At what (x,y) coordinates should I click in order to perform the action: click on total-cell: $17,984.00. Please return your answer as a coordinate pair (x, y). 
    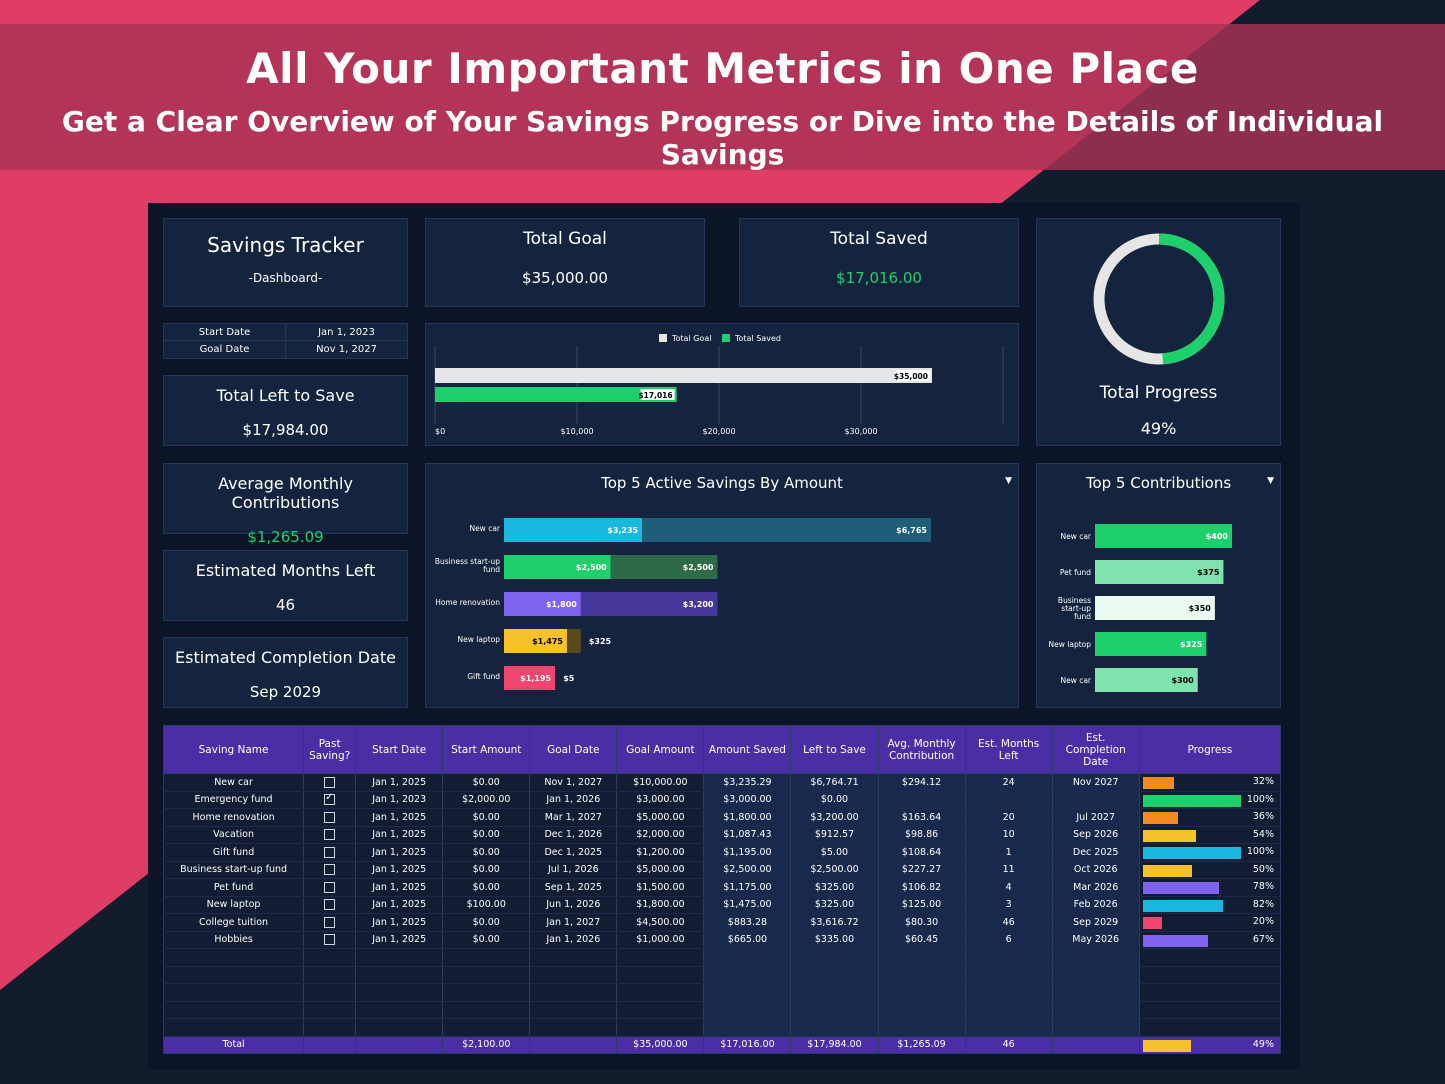
    Looking at the image, I should click on (834, 1044).